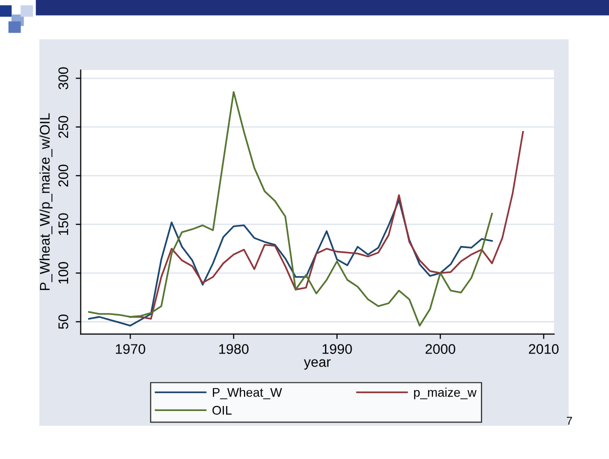 This screenshot has height=459, width=609. I want to click on y-tick-label: 200, so click(63, 175).